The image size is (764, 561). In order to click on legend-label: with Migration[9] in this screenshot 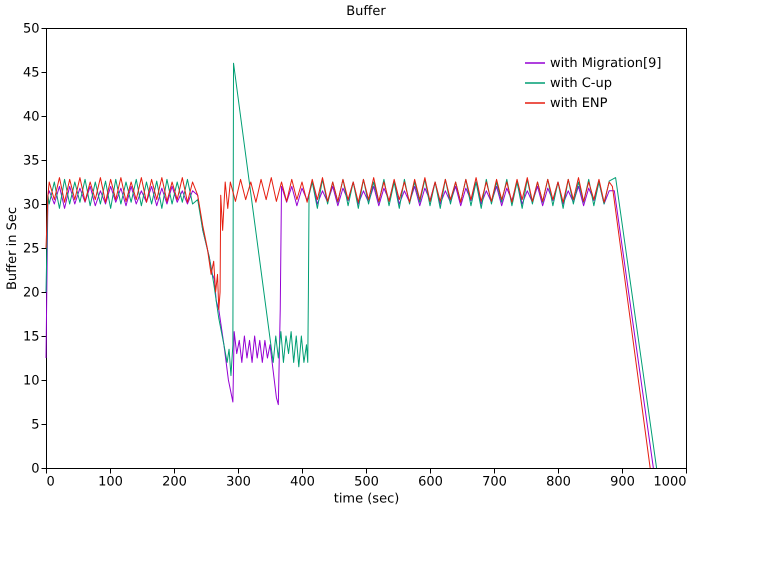, I will do `click(606, 63)`.